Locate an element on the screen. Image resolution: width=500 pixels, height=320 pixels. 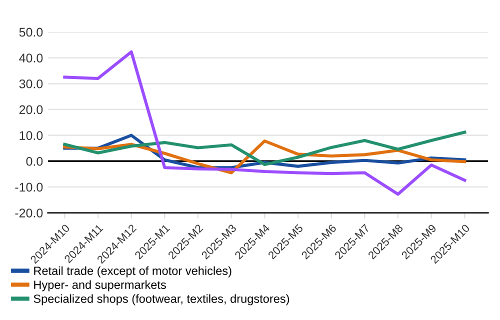
y-tick-label: 20.0 is located at coordinates (31, 109).